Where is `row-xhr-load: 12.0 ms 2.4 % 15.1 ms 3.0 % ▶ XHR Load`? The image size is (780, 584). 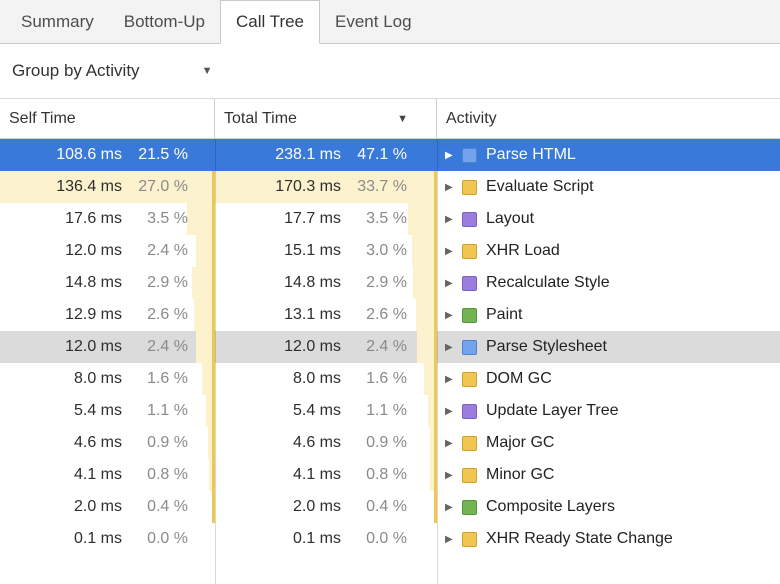 row-xhr-load: 12.0 ms 2.4 % 15.1 ms 3.0 % ▶ XHR Load is located at coordinates (390, 251).